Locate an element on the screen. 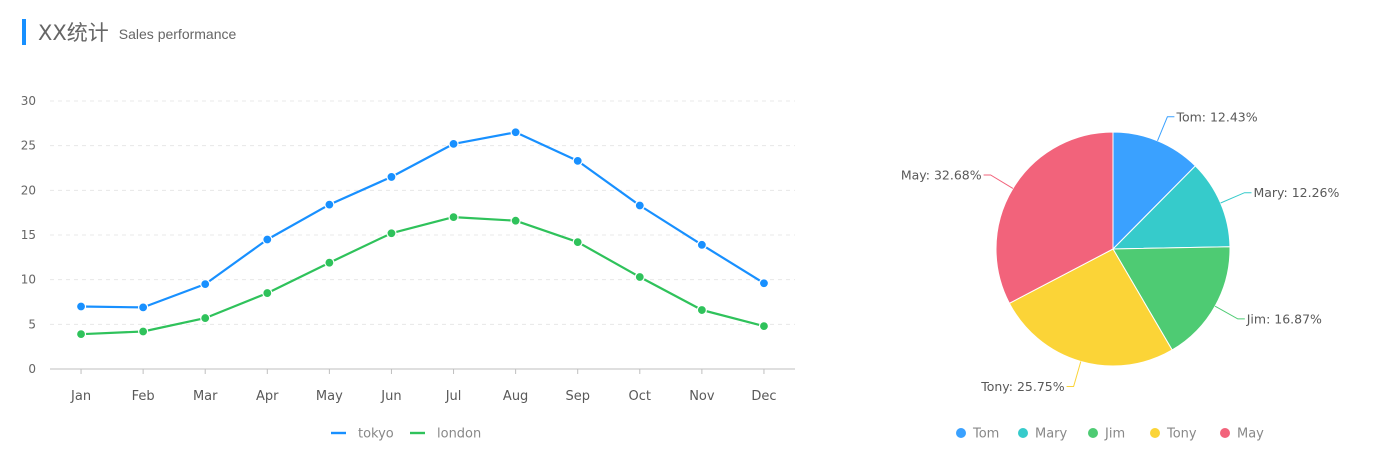 This screenshot has width=1391, height=468. legend-item-tony: Tony is located at coordinates (1173, 434).